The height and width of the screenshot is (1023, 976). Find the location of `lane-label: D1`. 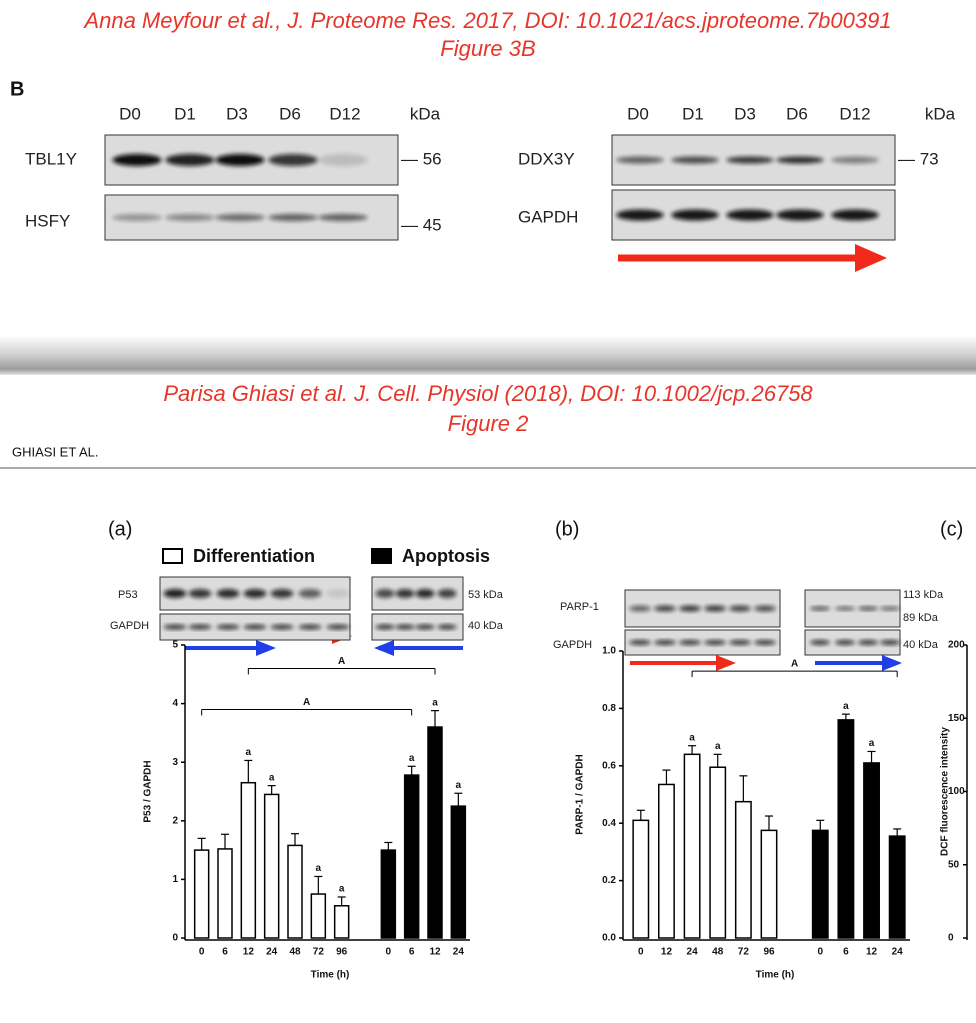

lane-label: D1 is located at coordinates (185, 113).